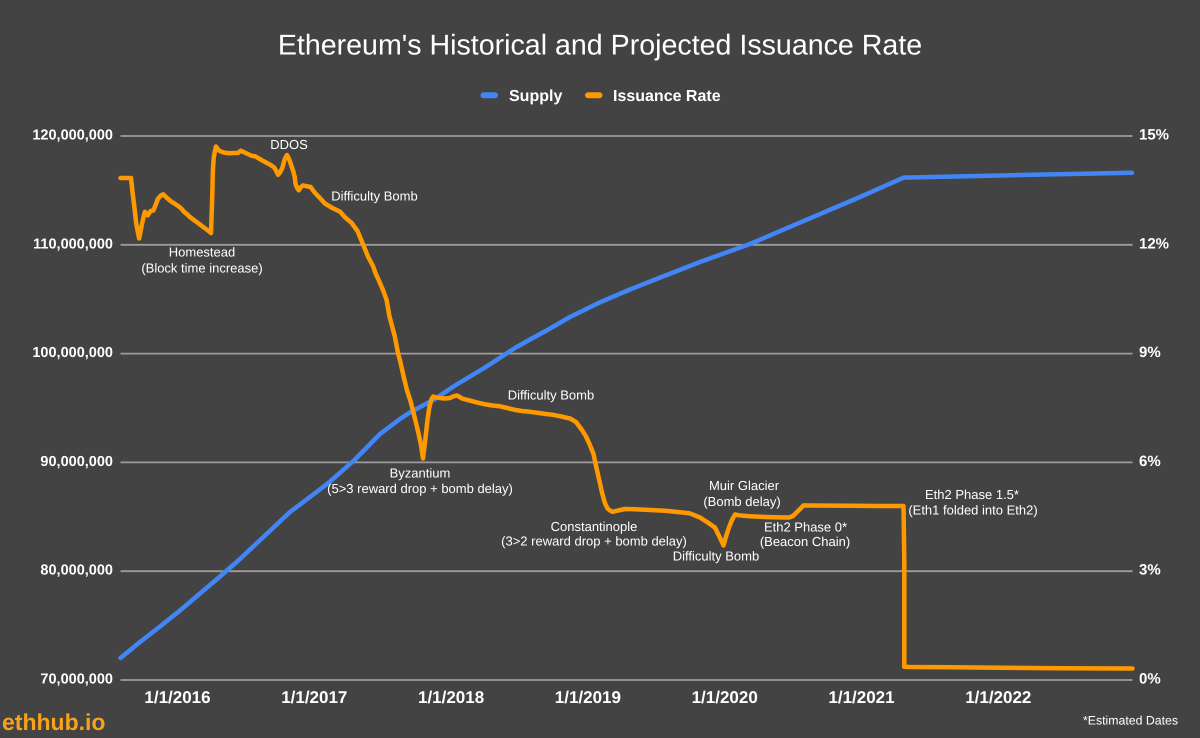 The width and height of the screenshot is (1200, 738). Describe the element at coordinates (1150, 352) in the screenshot. I see `svg-text: 9%` at that location.